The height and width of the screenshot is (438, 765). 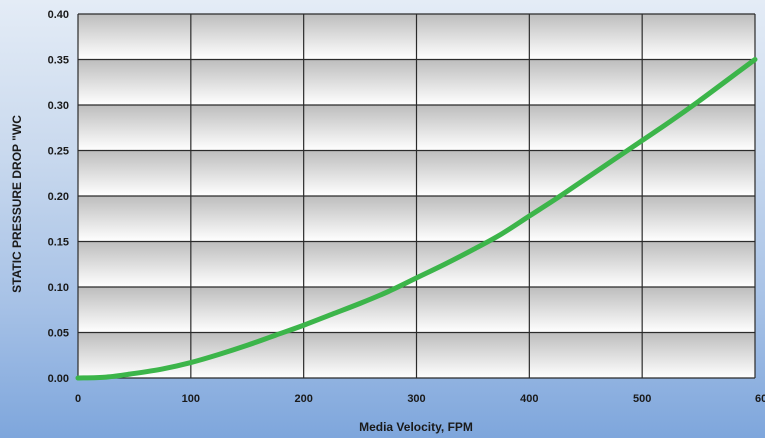 What do you see at coordinates (416, 399) in the screenshot?
I see `x-tick-label: 300` at bounding box center [416, 399].